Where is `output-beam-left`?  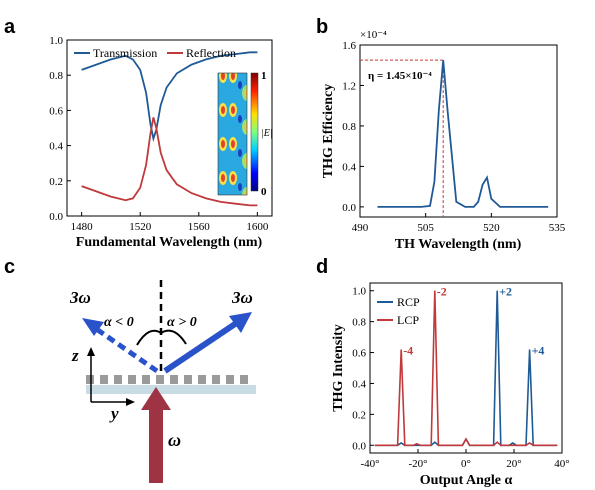 output-beam-left is located at coordinates (124, 348).